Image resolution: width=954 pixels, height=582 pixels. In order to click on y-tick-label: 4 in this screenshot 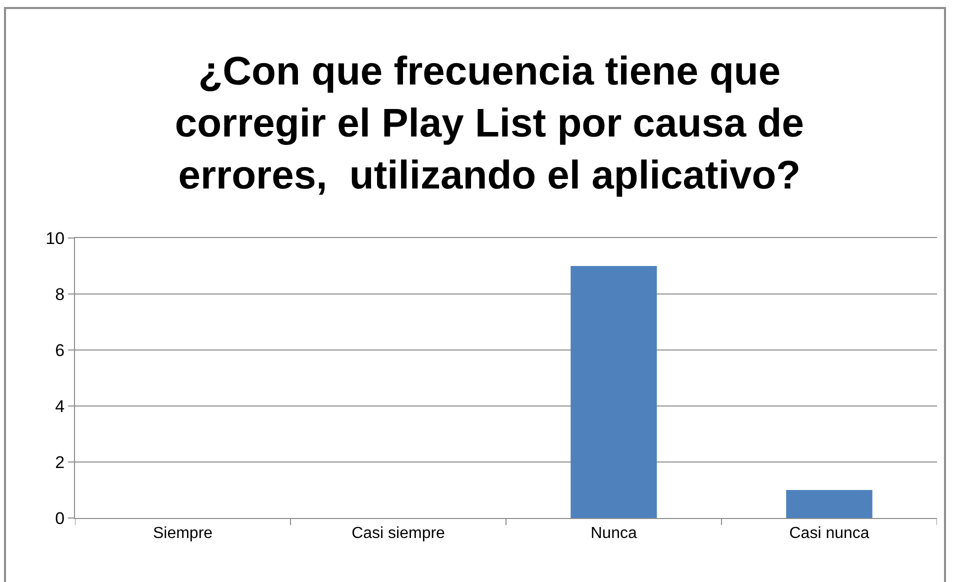, I will do `click(60, 406)`.